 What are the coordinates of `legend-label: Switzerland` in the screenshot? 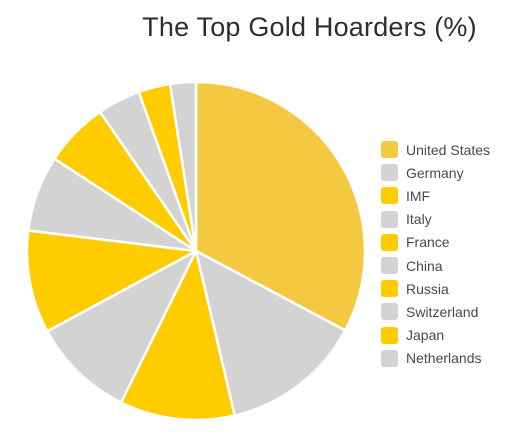 It's located at (442, 311).